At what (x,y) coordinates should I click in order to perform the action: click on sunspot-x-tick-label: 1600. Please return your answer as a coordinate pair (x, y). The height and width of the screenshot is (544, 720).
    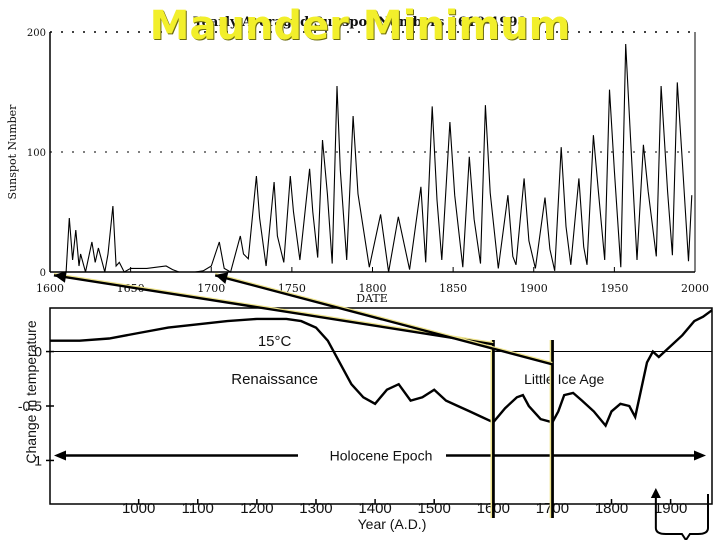
    Looking at the image, I should click on (50, 288).